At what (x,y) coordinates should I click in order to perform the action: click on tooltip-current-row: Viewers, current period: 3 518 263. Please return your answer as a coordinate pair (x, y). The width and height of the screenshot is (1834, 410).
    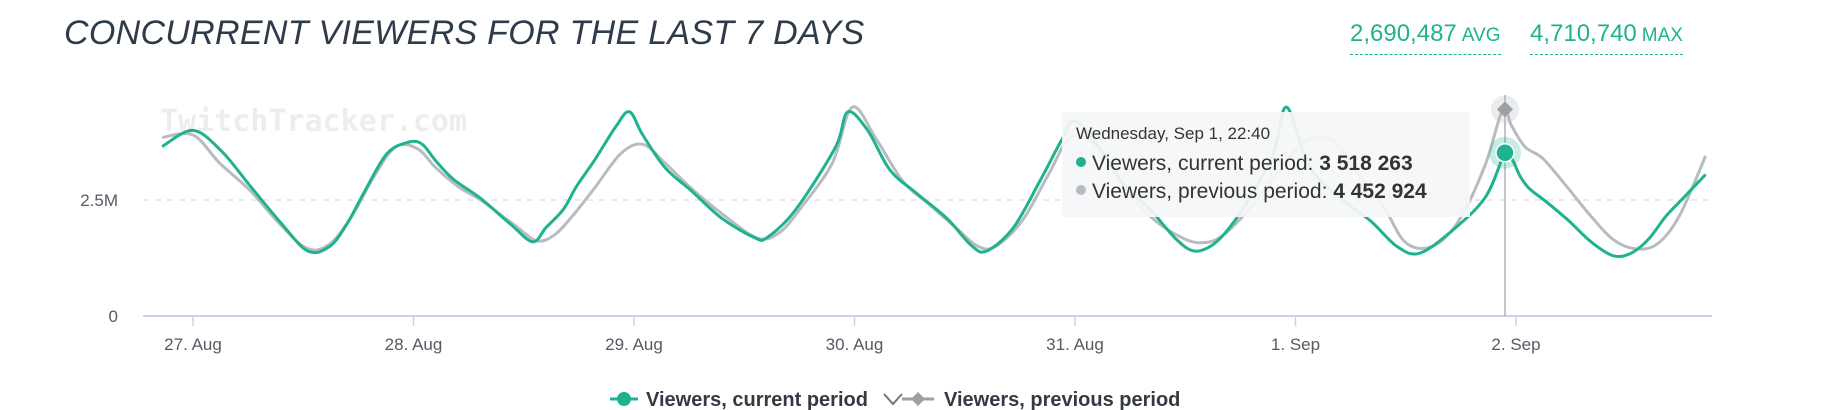
    Looking at the image, I should click on (1266, 164).